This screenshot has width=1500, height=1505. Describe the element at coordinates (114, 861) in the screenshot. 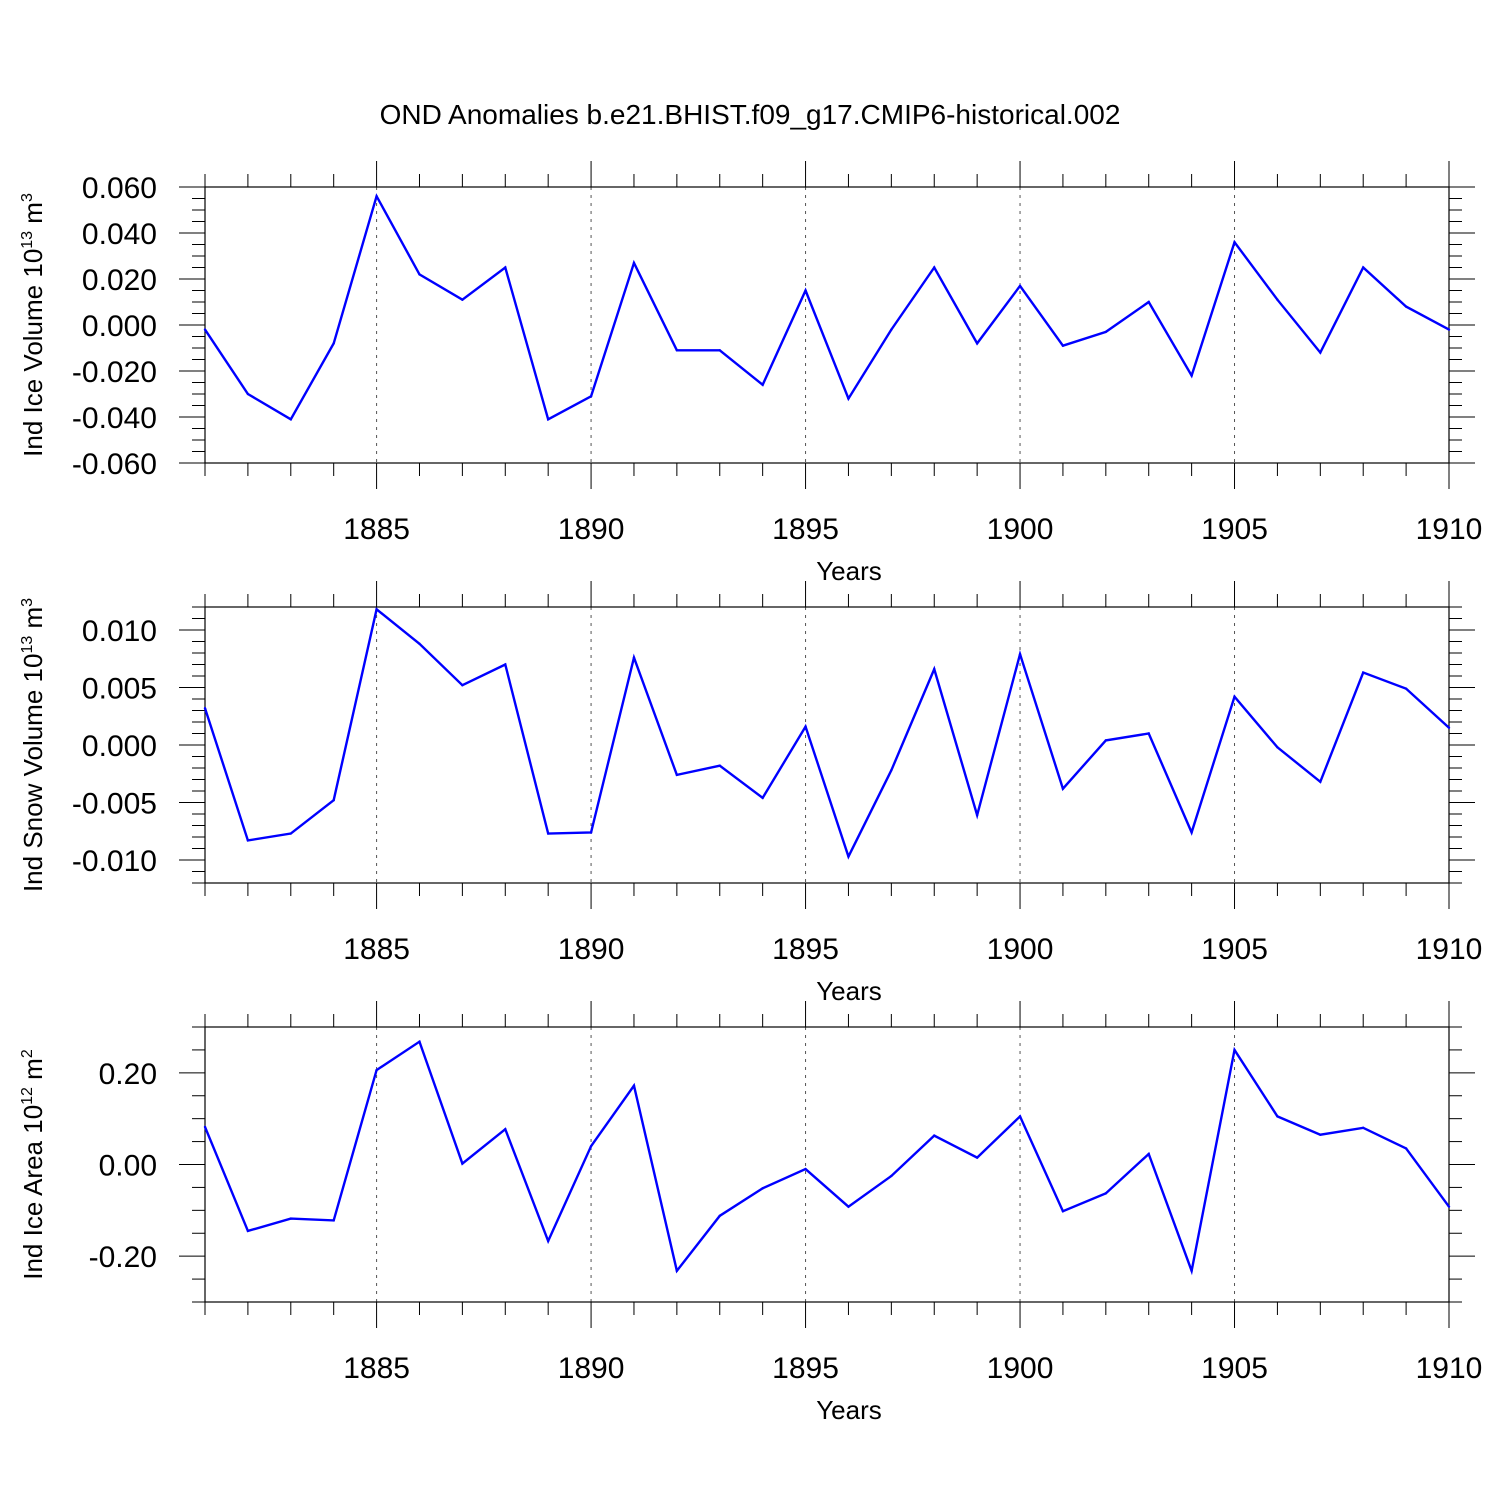

I see `y-tick-label: -0.010` at that location.